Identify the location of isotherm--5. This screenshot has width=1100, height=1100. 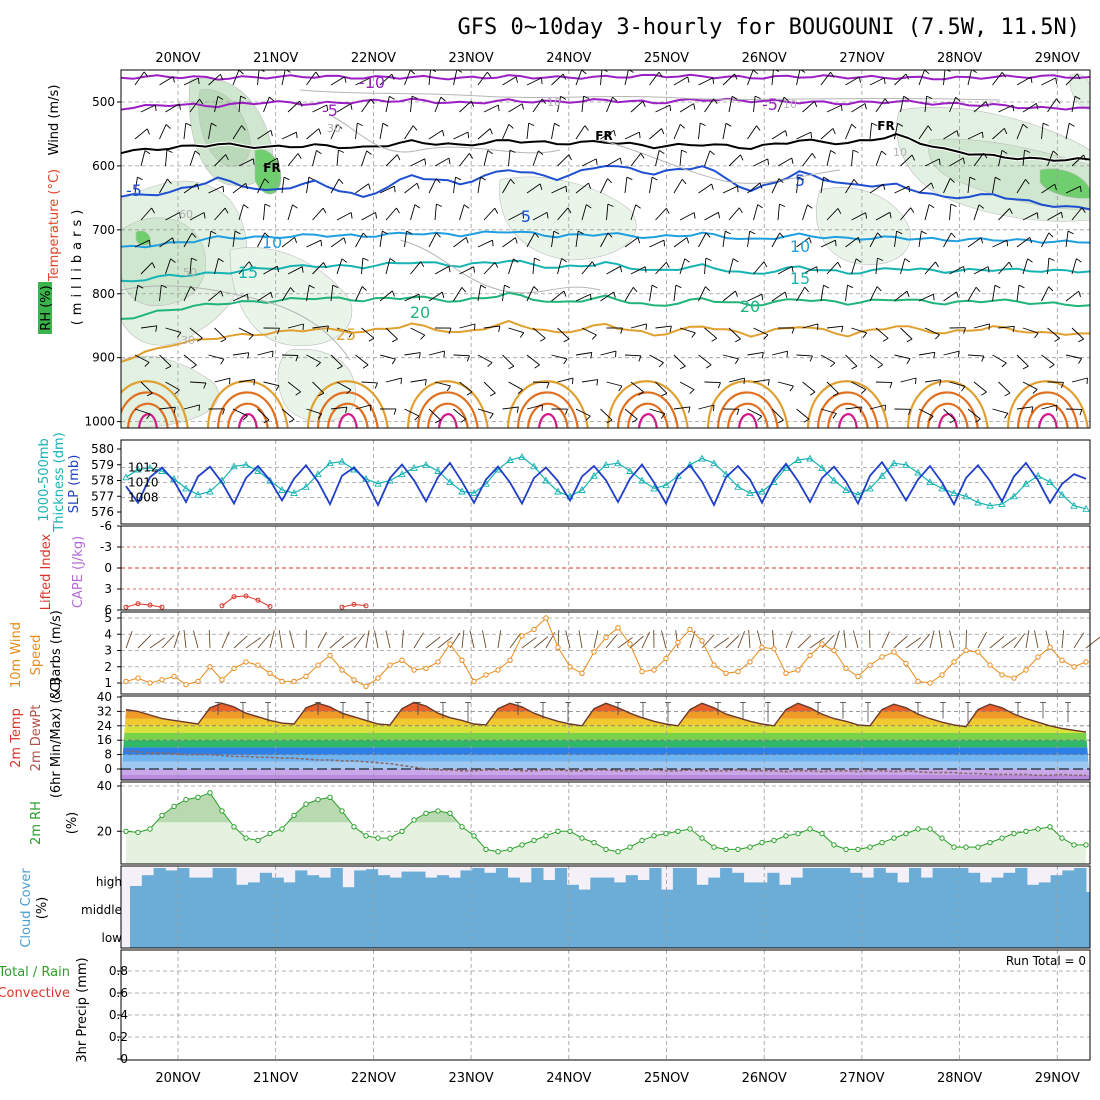
(605, 104).